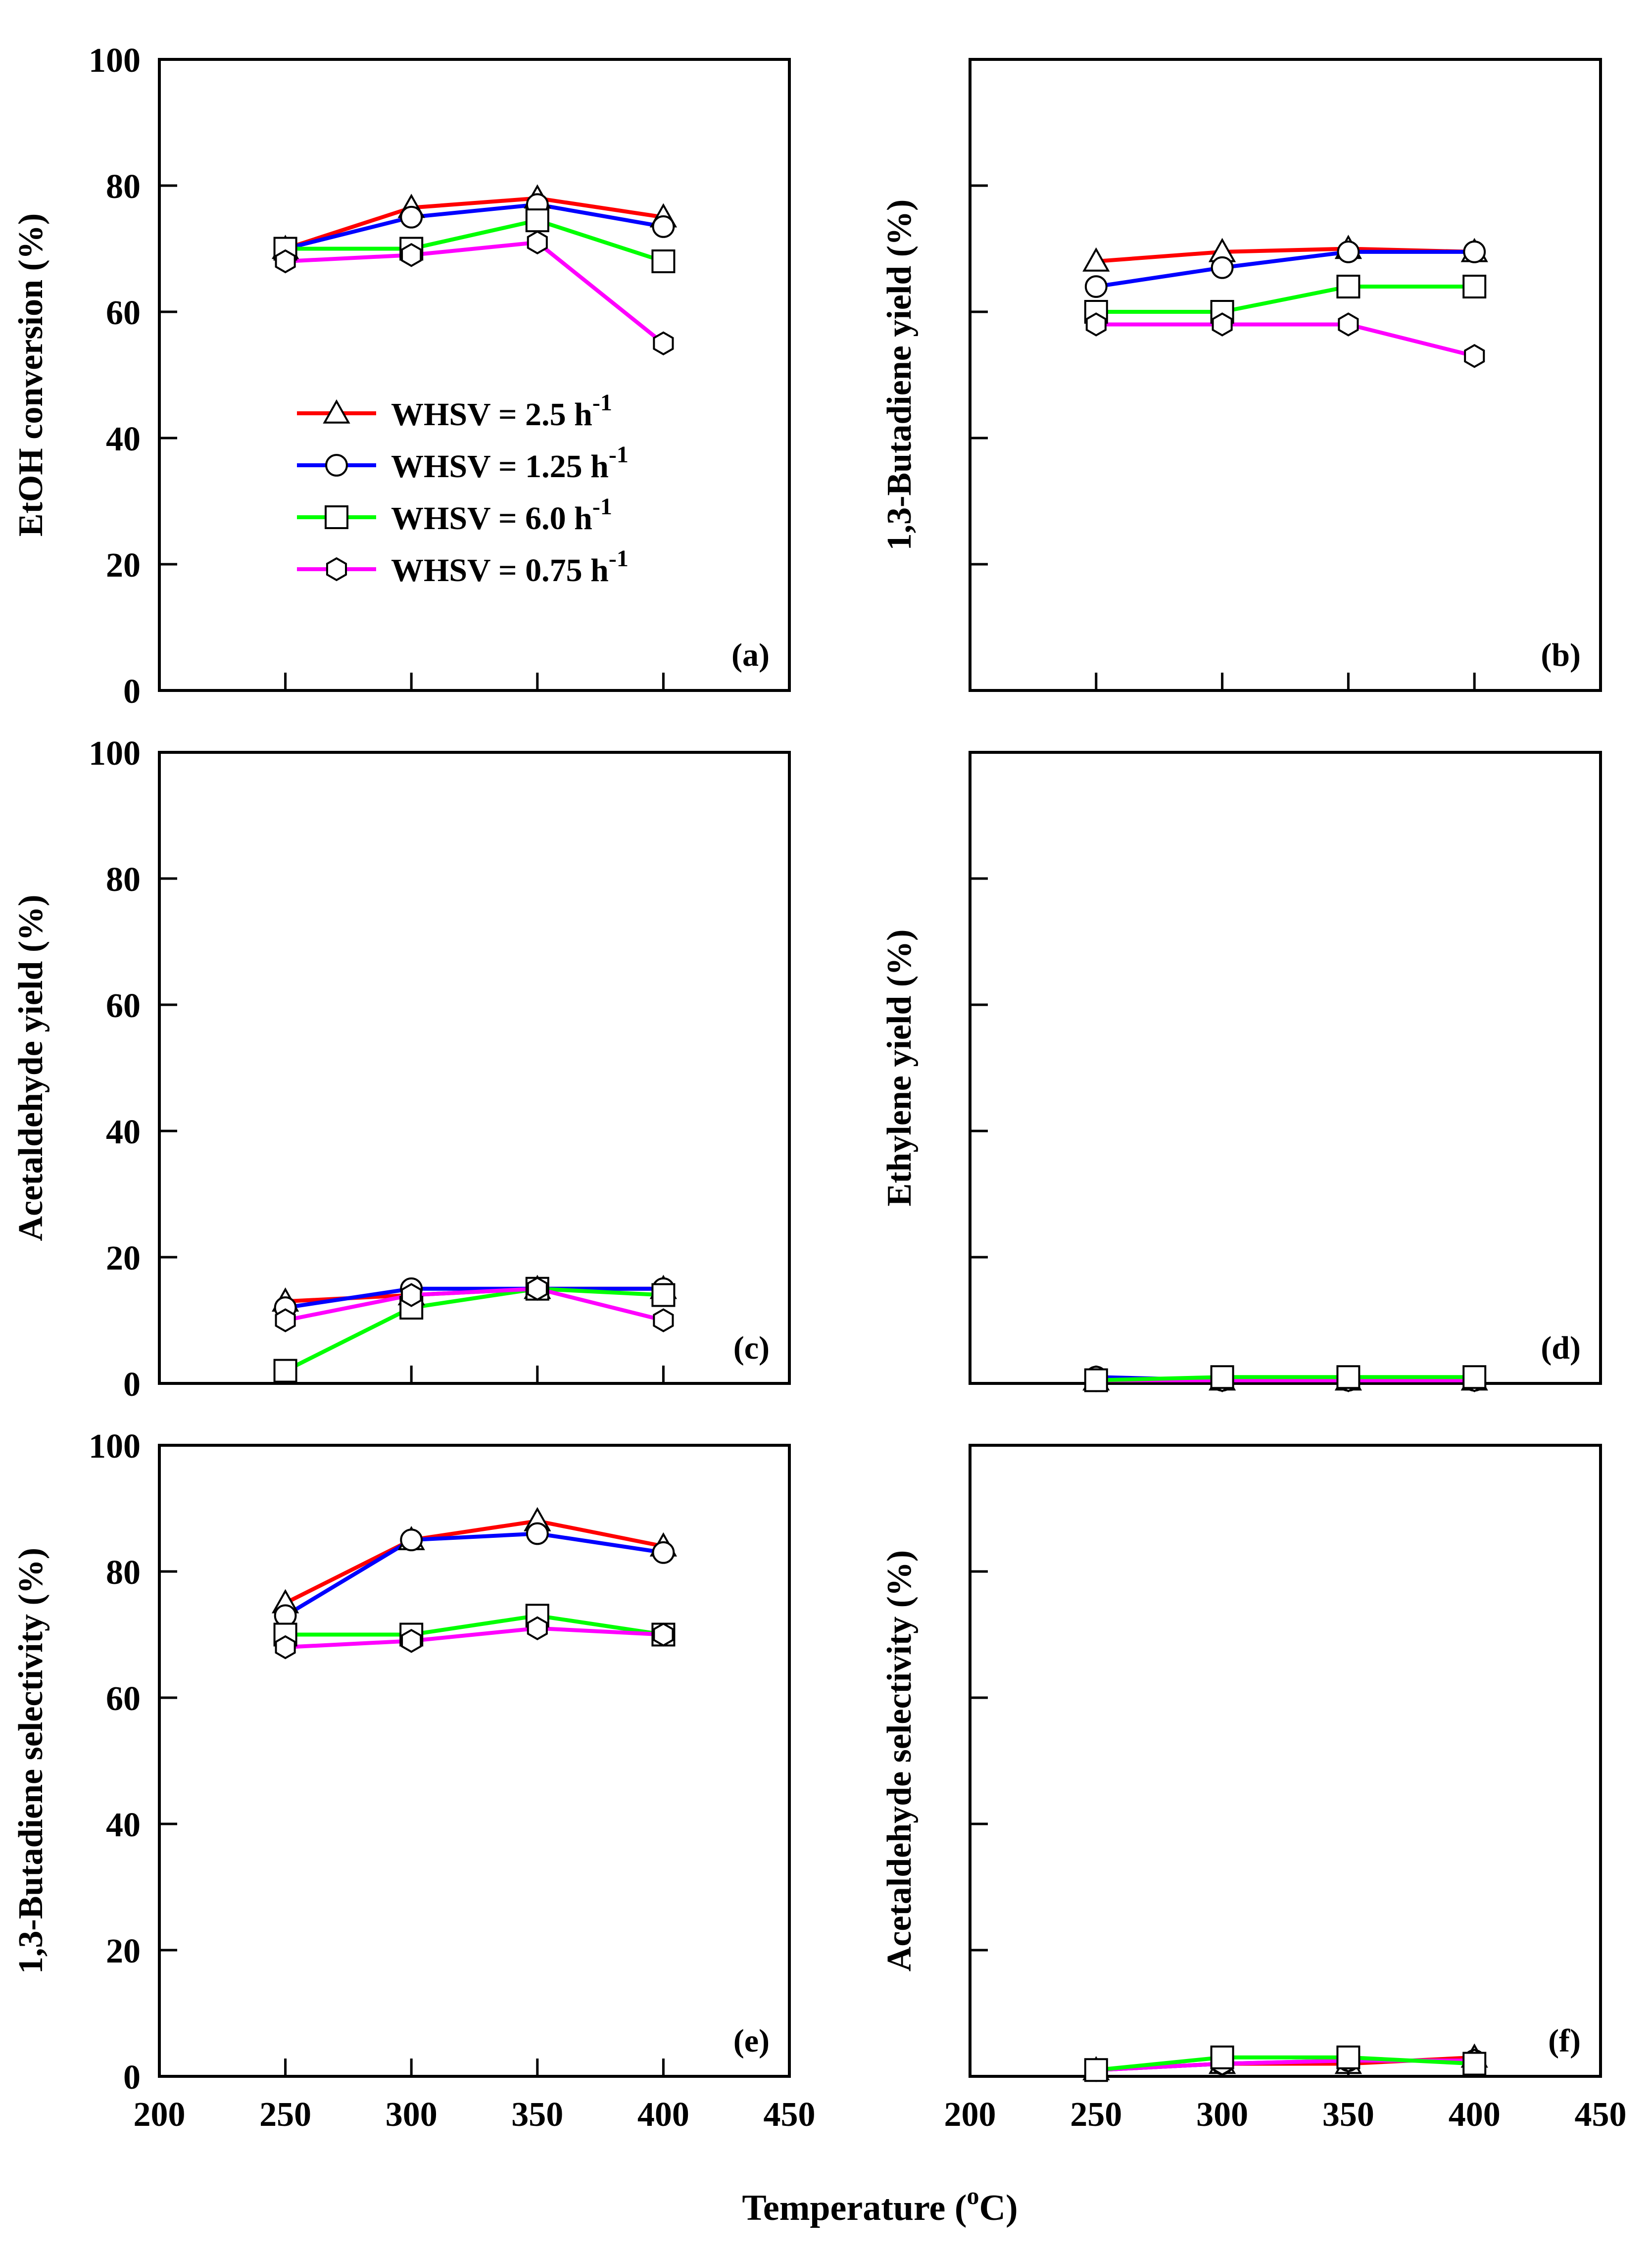 The height and width of the screenshot is (2257, 1652). What do you see at coordinates (899, 1069) in the screenshot?
I see `y-axis-label: Ethylene yield (%)` at bounding box center [899, 1069].